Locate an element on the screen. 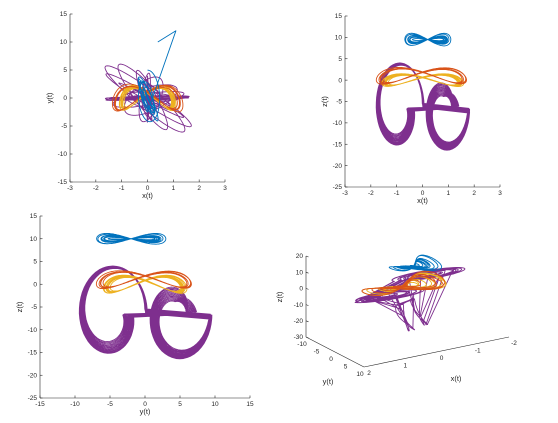 The height and width of the screenshot is (423, 558). x-axis-label: y(t) is located at coordinates (145, 411).